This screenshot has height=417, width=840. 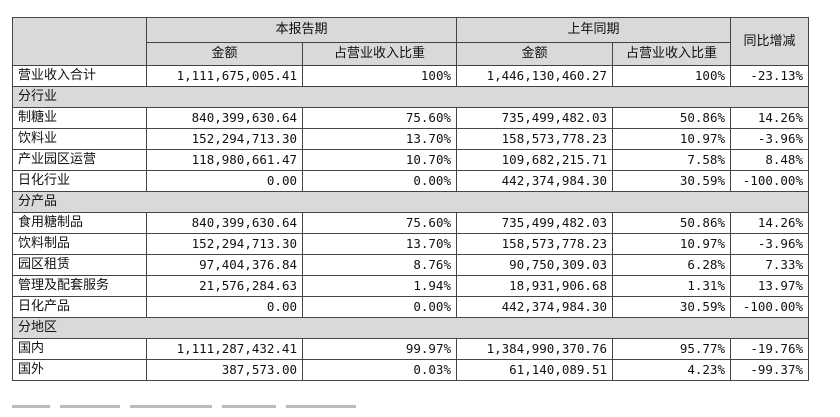 What do you see at coordinates (379, 54) in the screenshot?
I see `header-current-share: 占营业收入比重` at bounding box center [379, 54].